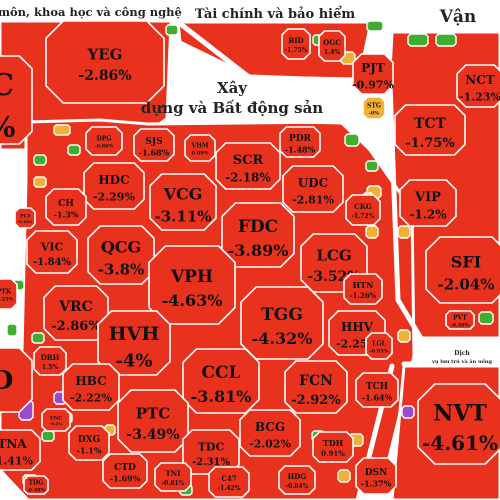  I want to click on tile-c47: C47 -1.42%, so click(229, 482).